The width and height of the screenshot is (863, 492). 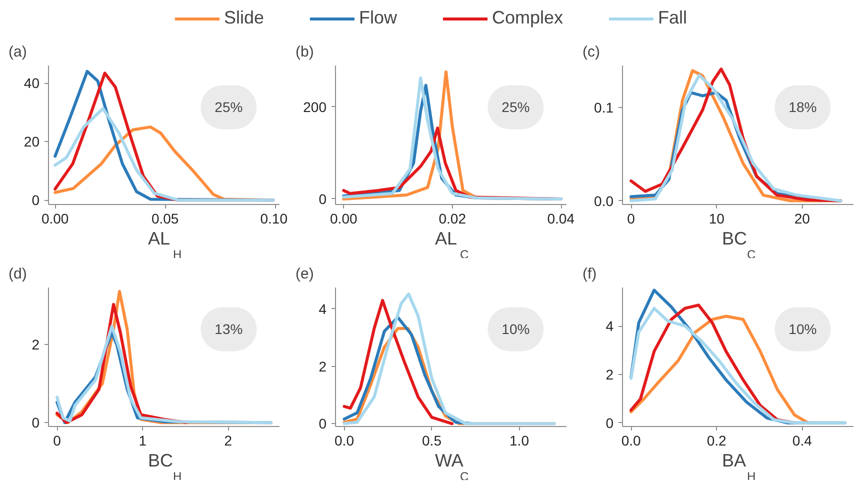 What do you see at coordinates (528, 18) in the screenshot?
I see `legend-label: Complex` at bounding box center [528, 18].